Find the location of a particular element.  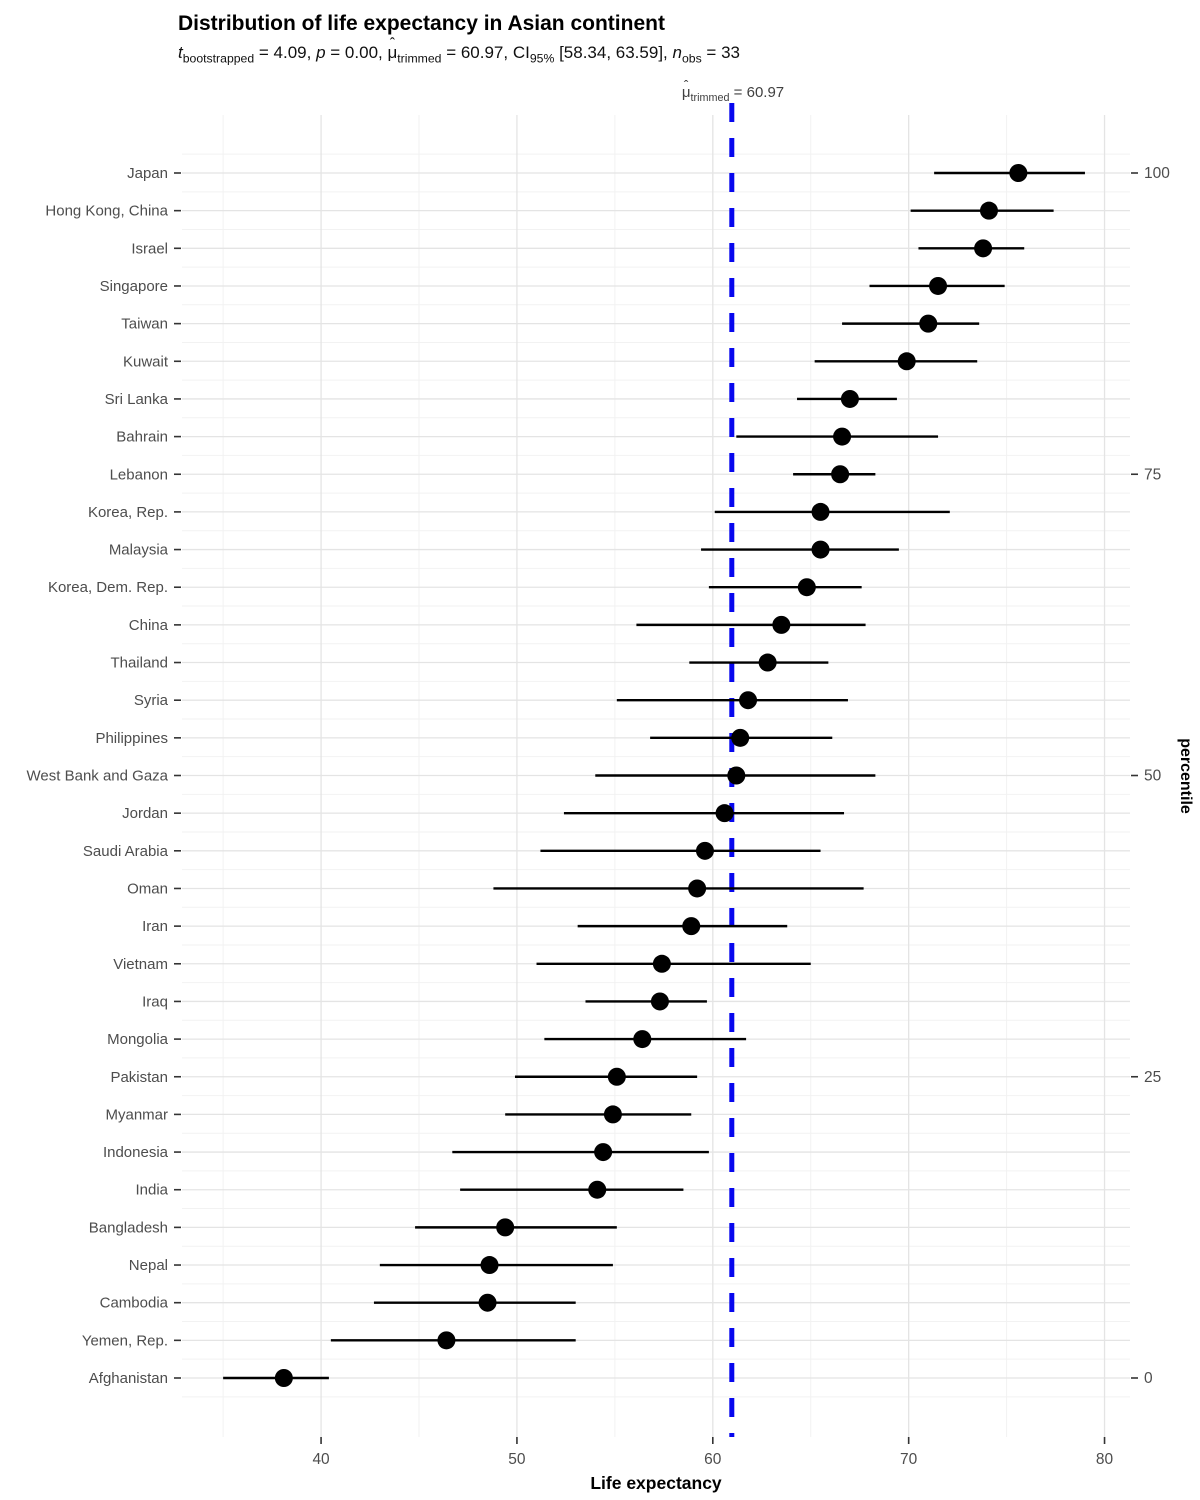

x-axis-title: Life expectancy is located at coordinates (656, 1483).